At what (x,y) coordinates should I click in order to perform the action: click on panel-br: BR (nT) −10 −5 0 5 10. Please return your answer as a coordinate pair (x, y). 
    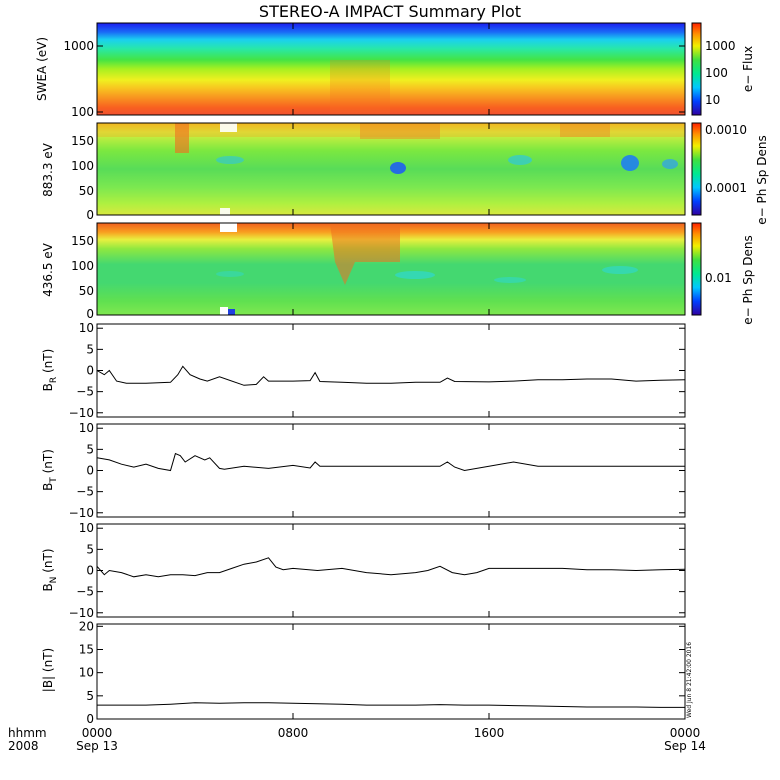
    Looking at the image, I should click on (363, 370).